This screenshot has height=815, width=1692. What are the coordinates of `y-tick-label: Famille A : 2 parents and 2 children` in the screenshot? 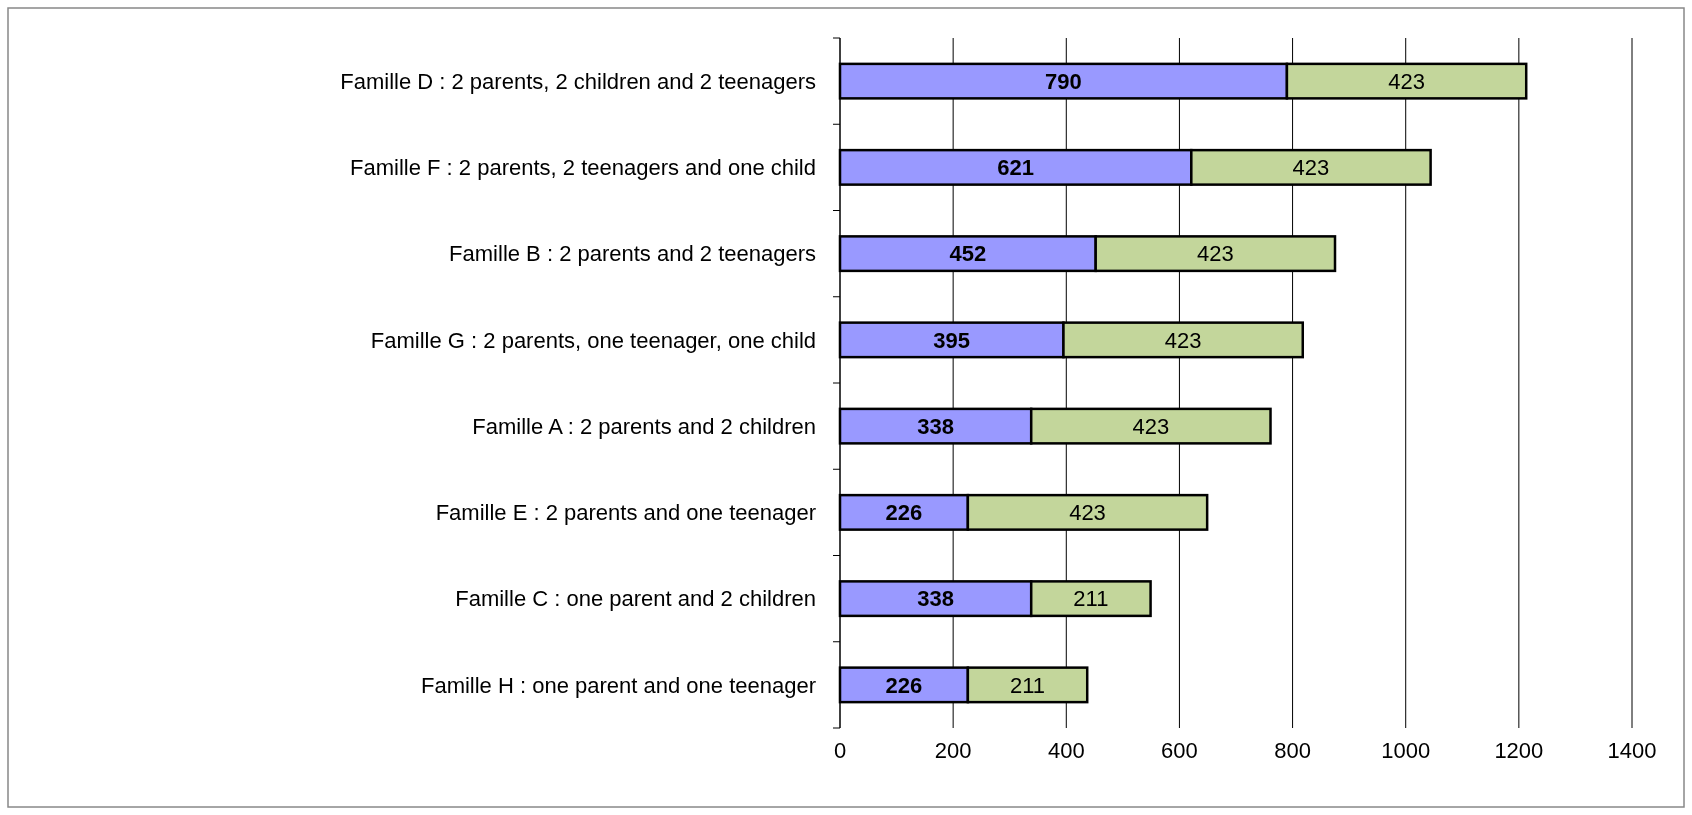 It's located at (644, 426).